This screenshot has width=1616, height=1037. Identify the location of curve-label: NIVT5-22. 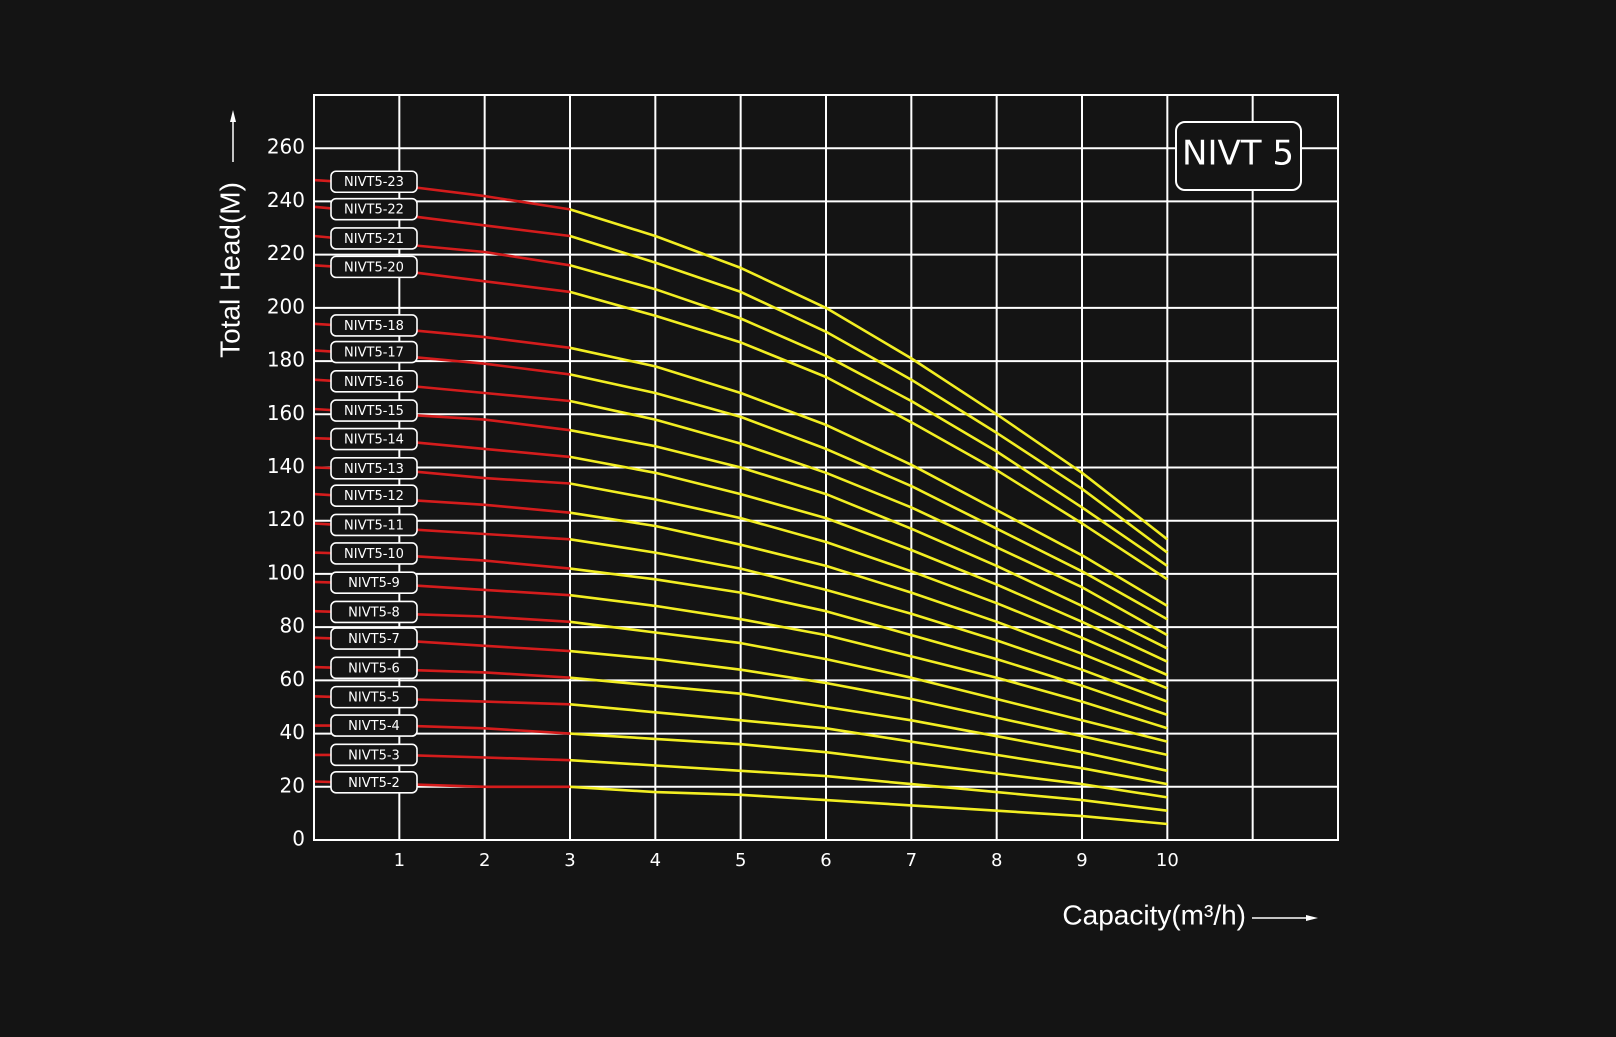
(374, 210).